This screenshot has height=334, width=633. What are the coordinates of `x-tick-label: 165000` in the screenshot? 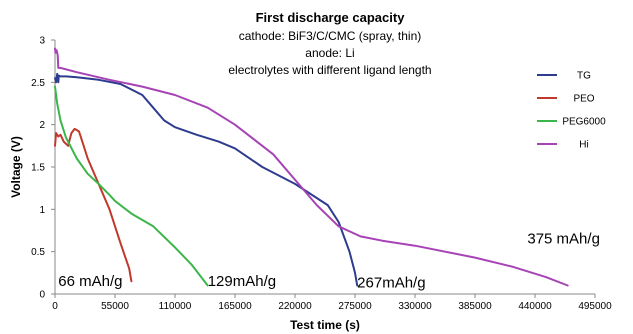 It's located at (235, 306).